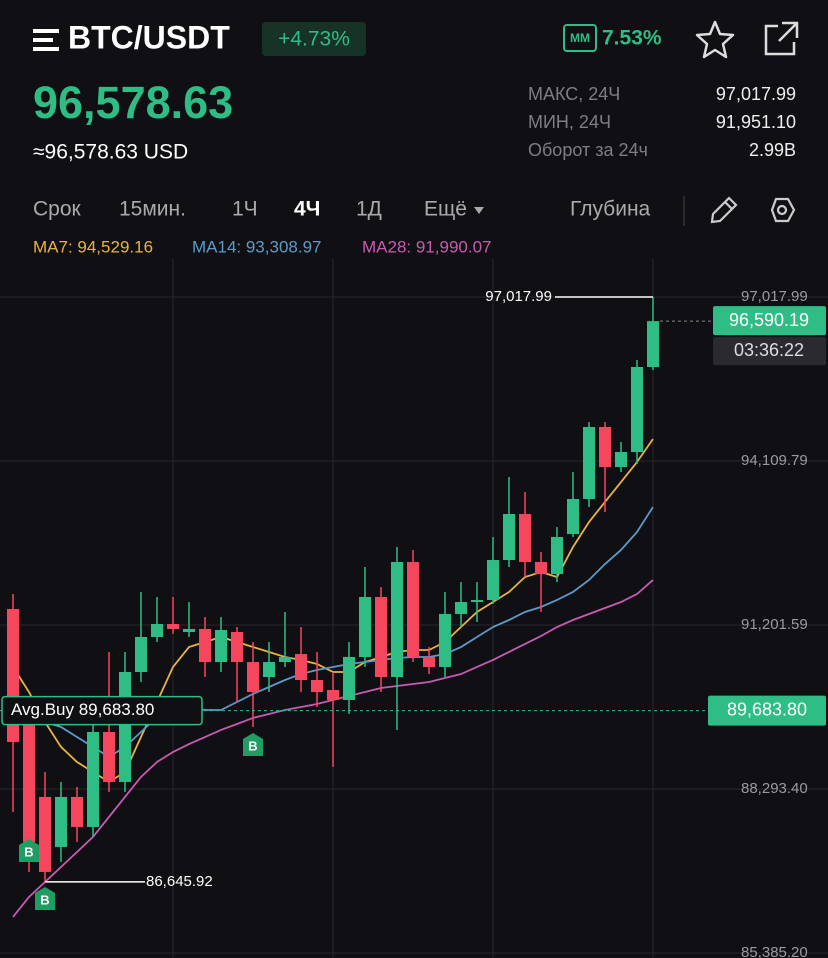 The width and height of the screenshot is (828, 958). I want to click on tabs: Срок 15мин. 1Ч 4Ч 1Д Ещё, so click(258, 209).